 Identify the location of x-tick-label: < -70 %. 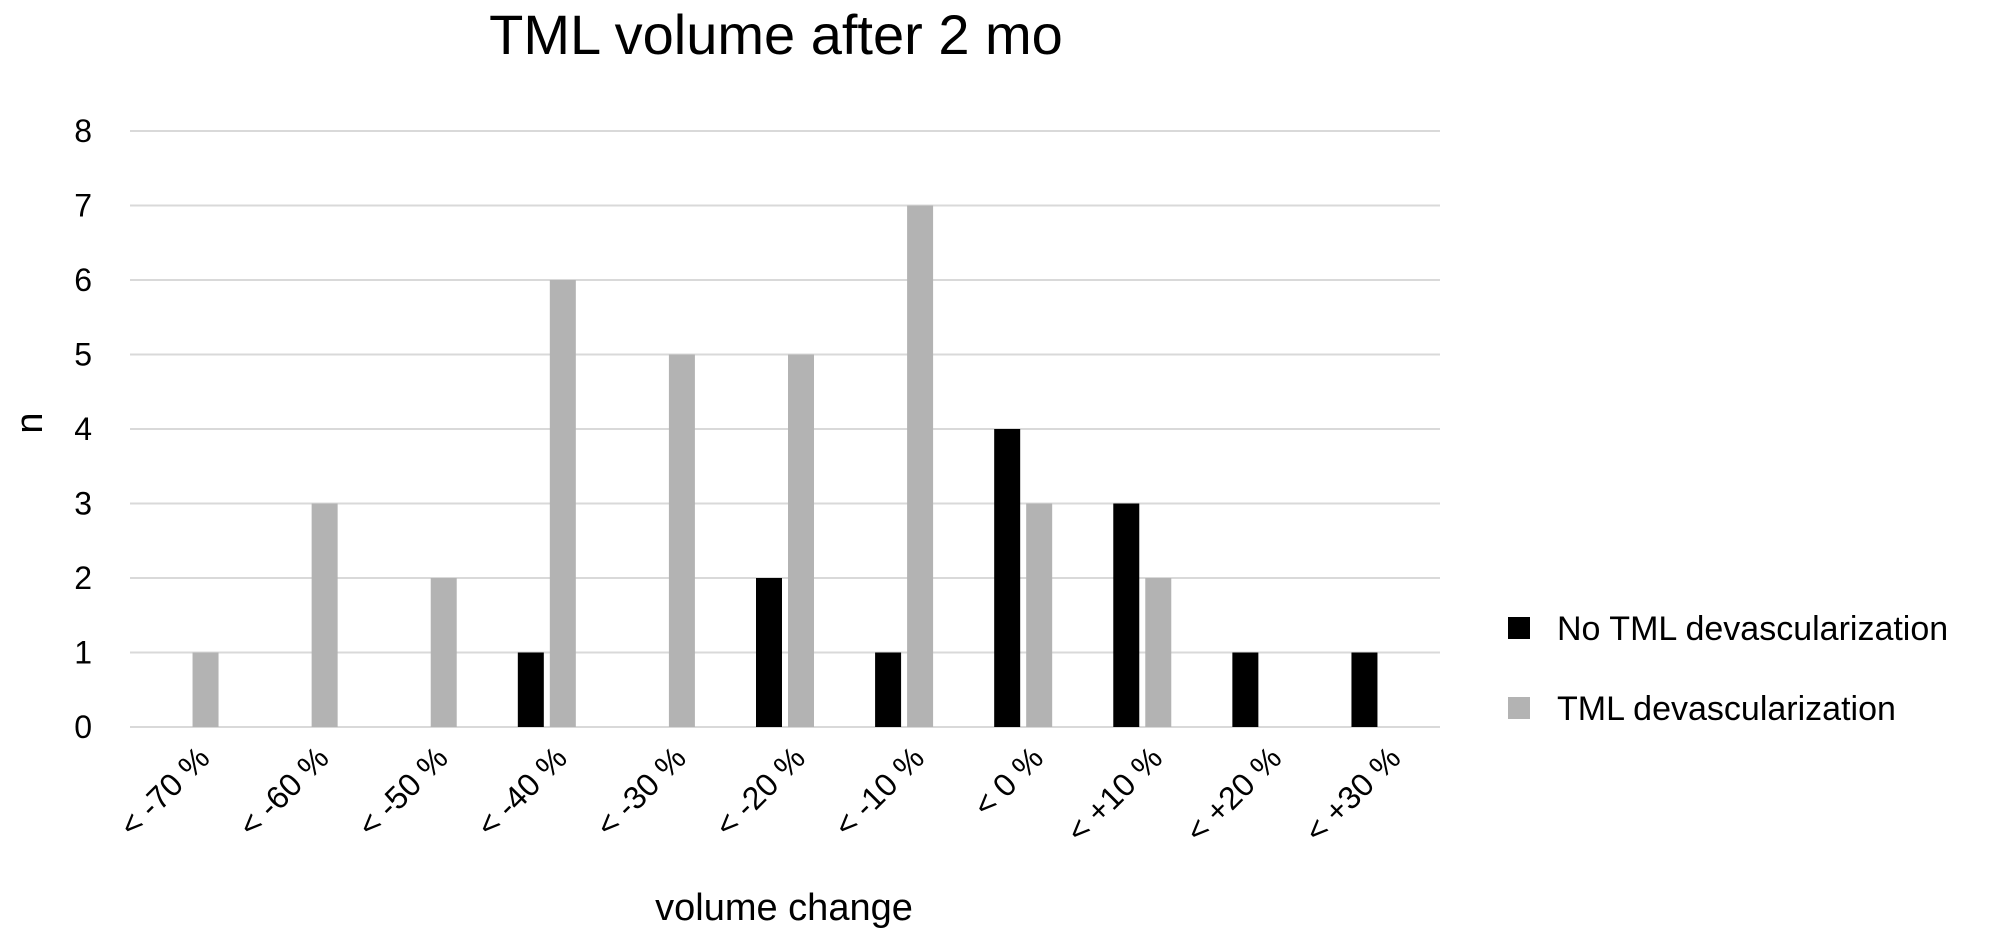
(164, 791).